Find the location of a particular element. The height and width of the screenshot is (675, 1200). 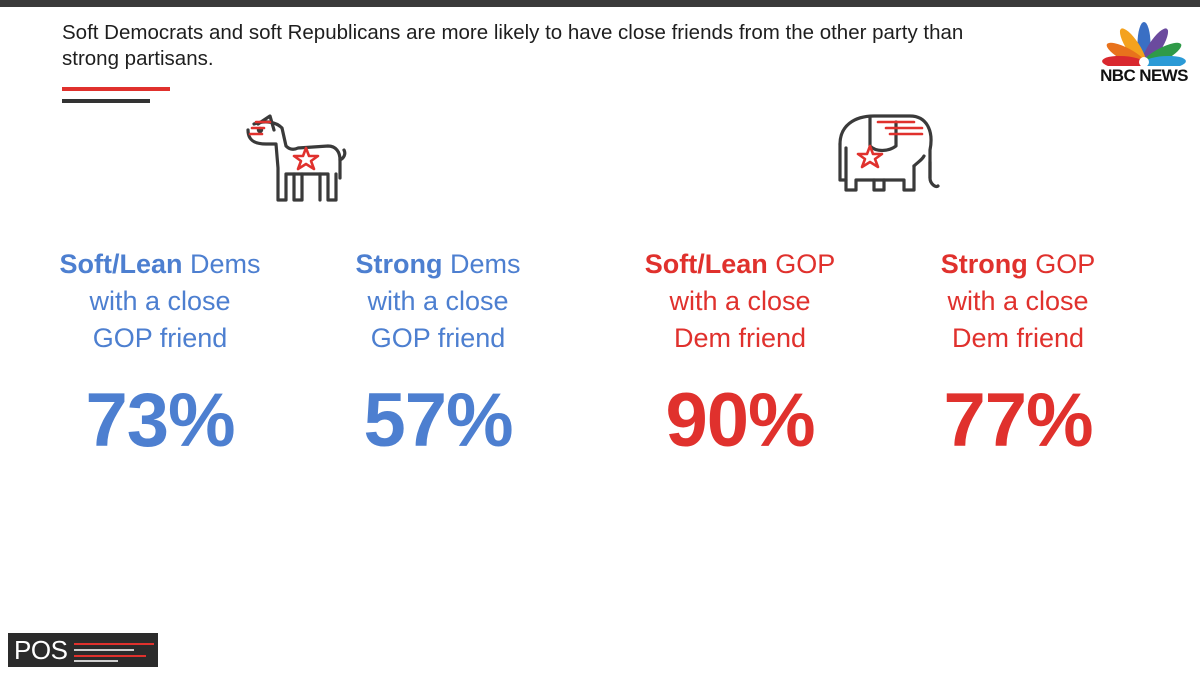

donkey-icon is located at coordinates (294, 158).